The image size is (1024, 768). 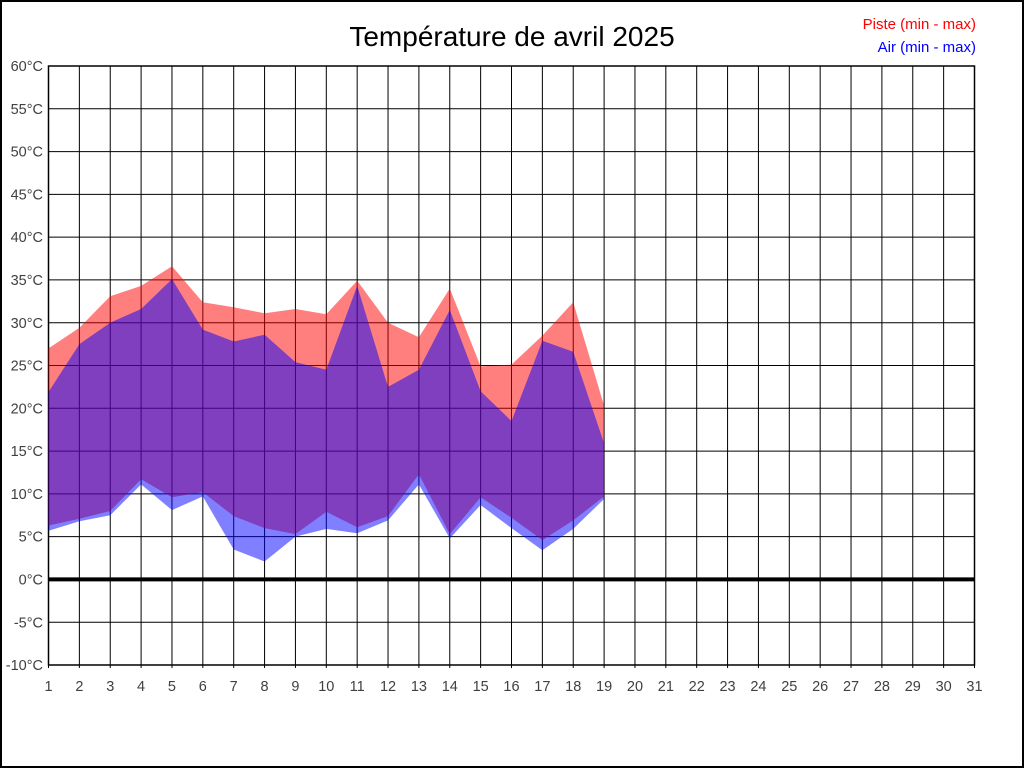 I want to click on x-axis-tick-label: 22, so click(x=697, y=687).